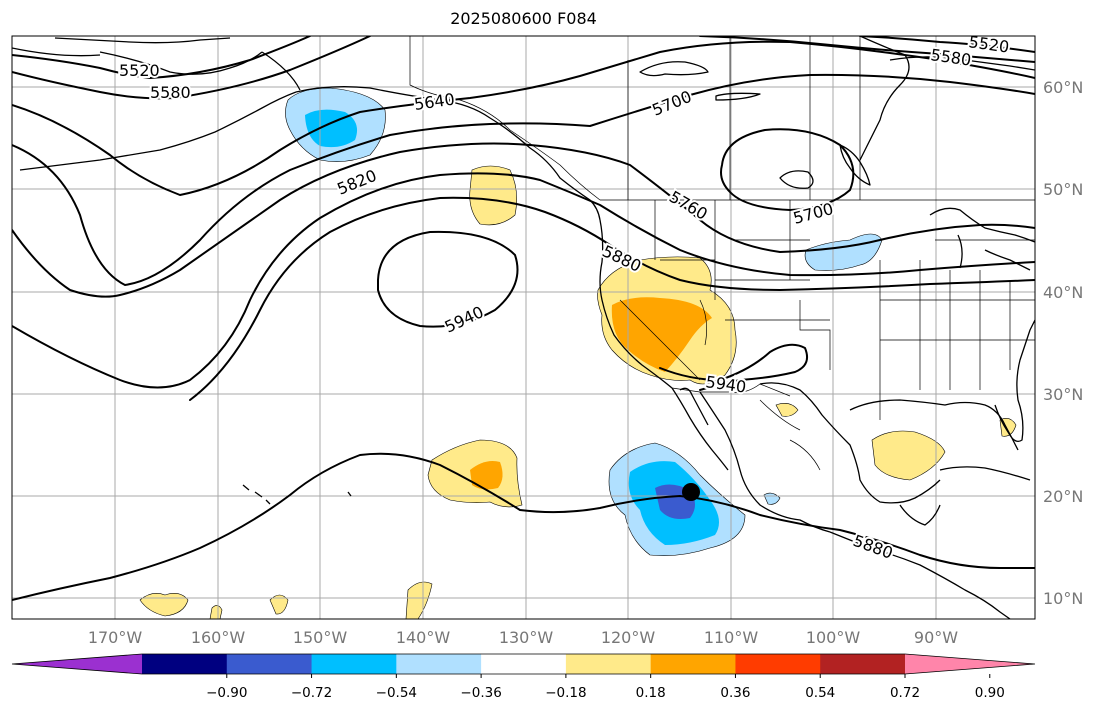 This screenshot has height=712, width=1105. What do you see at coordinates (651, 693) in the screenshot?
I see `colorbar-tick-label: 0.18` at bounding box center [651, 693].